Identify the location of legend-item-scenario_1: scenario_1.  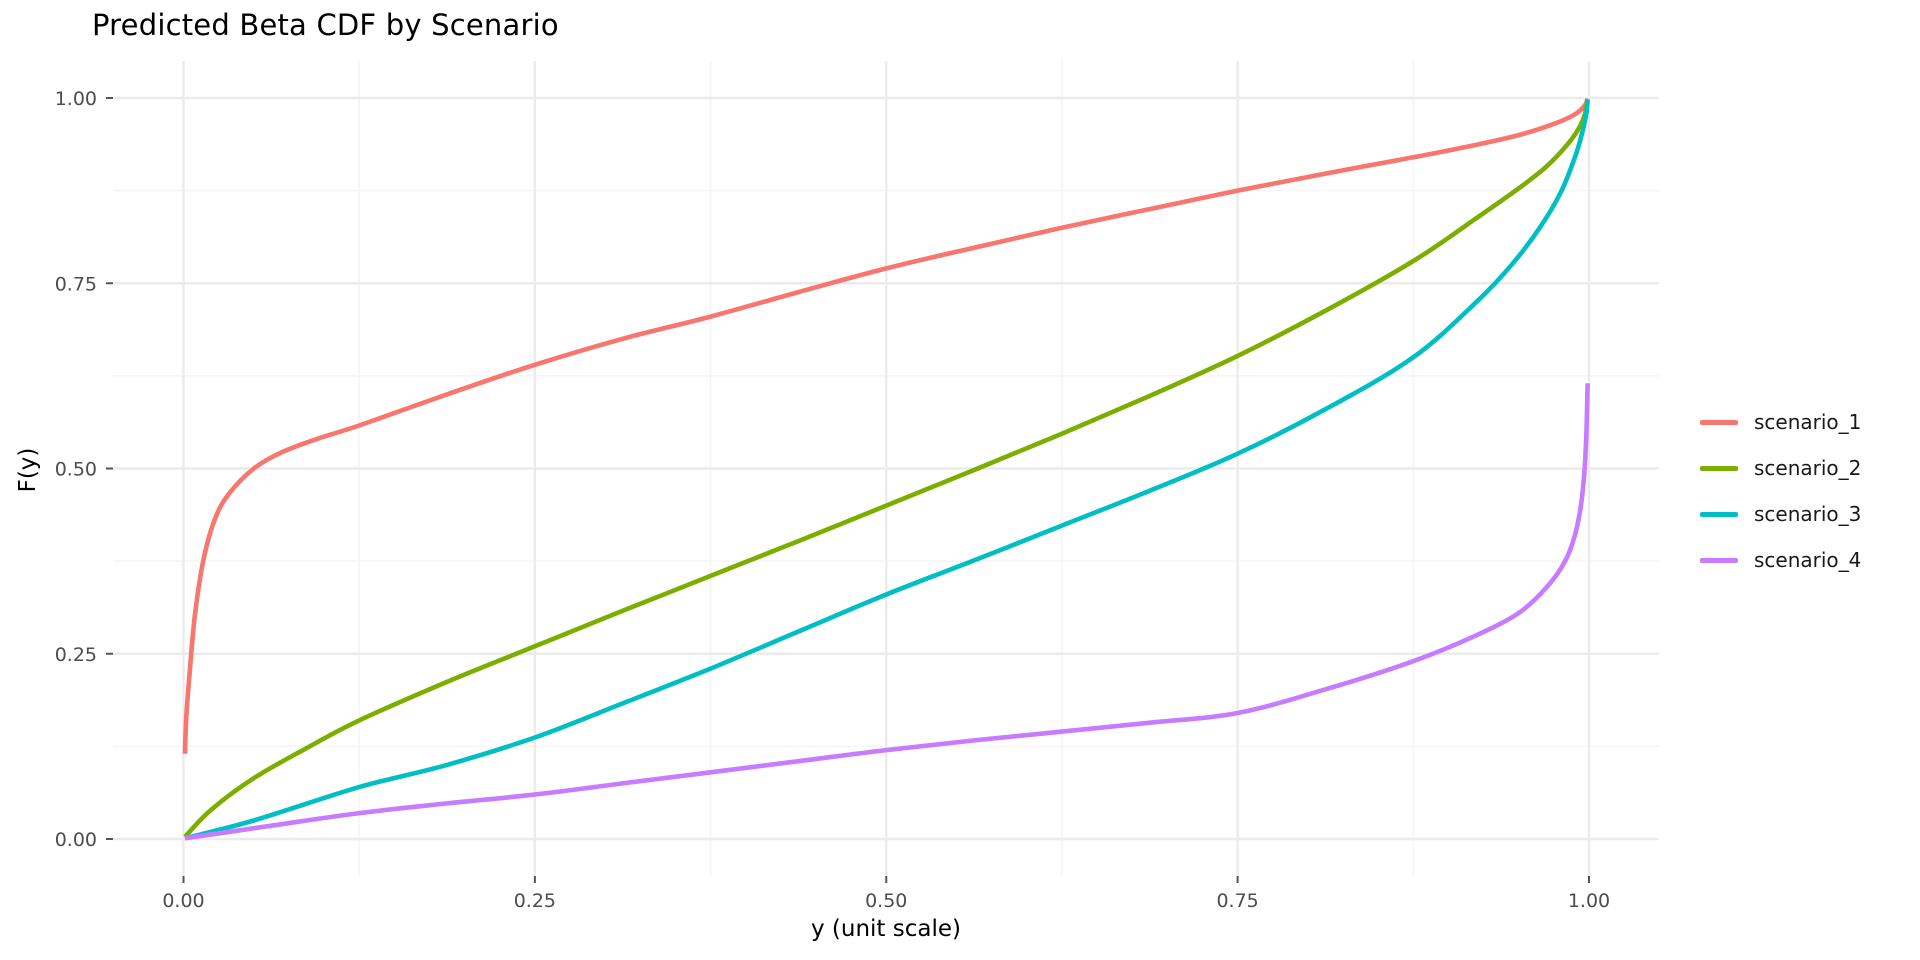
(1780, 422).